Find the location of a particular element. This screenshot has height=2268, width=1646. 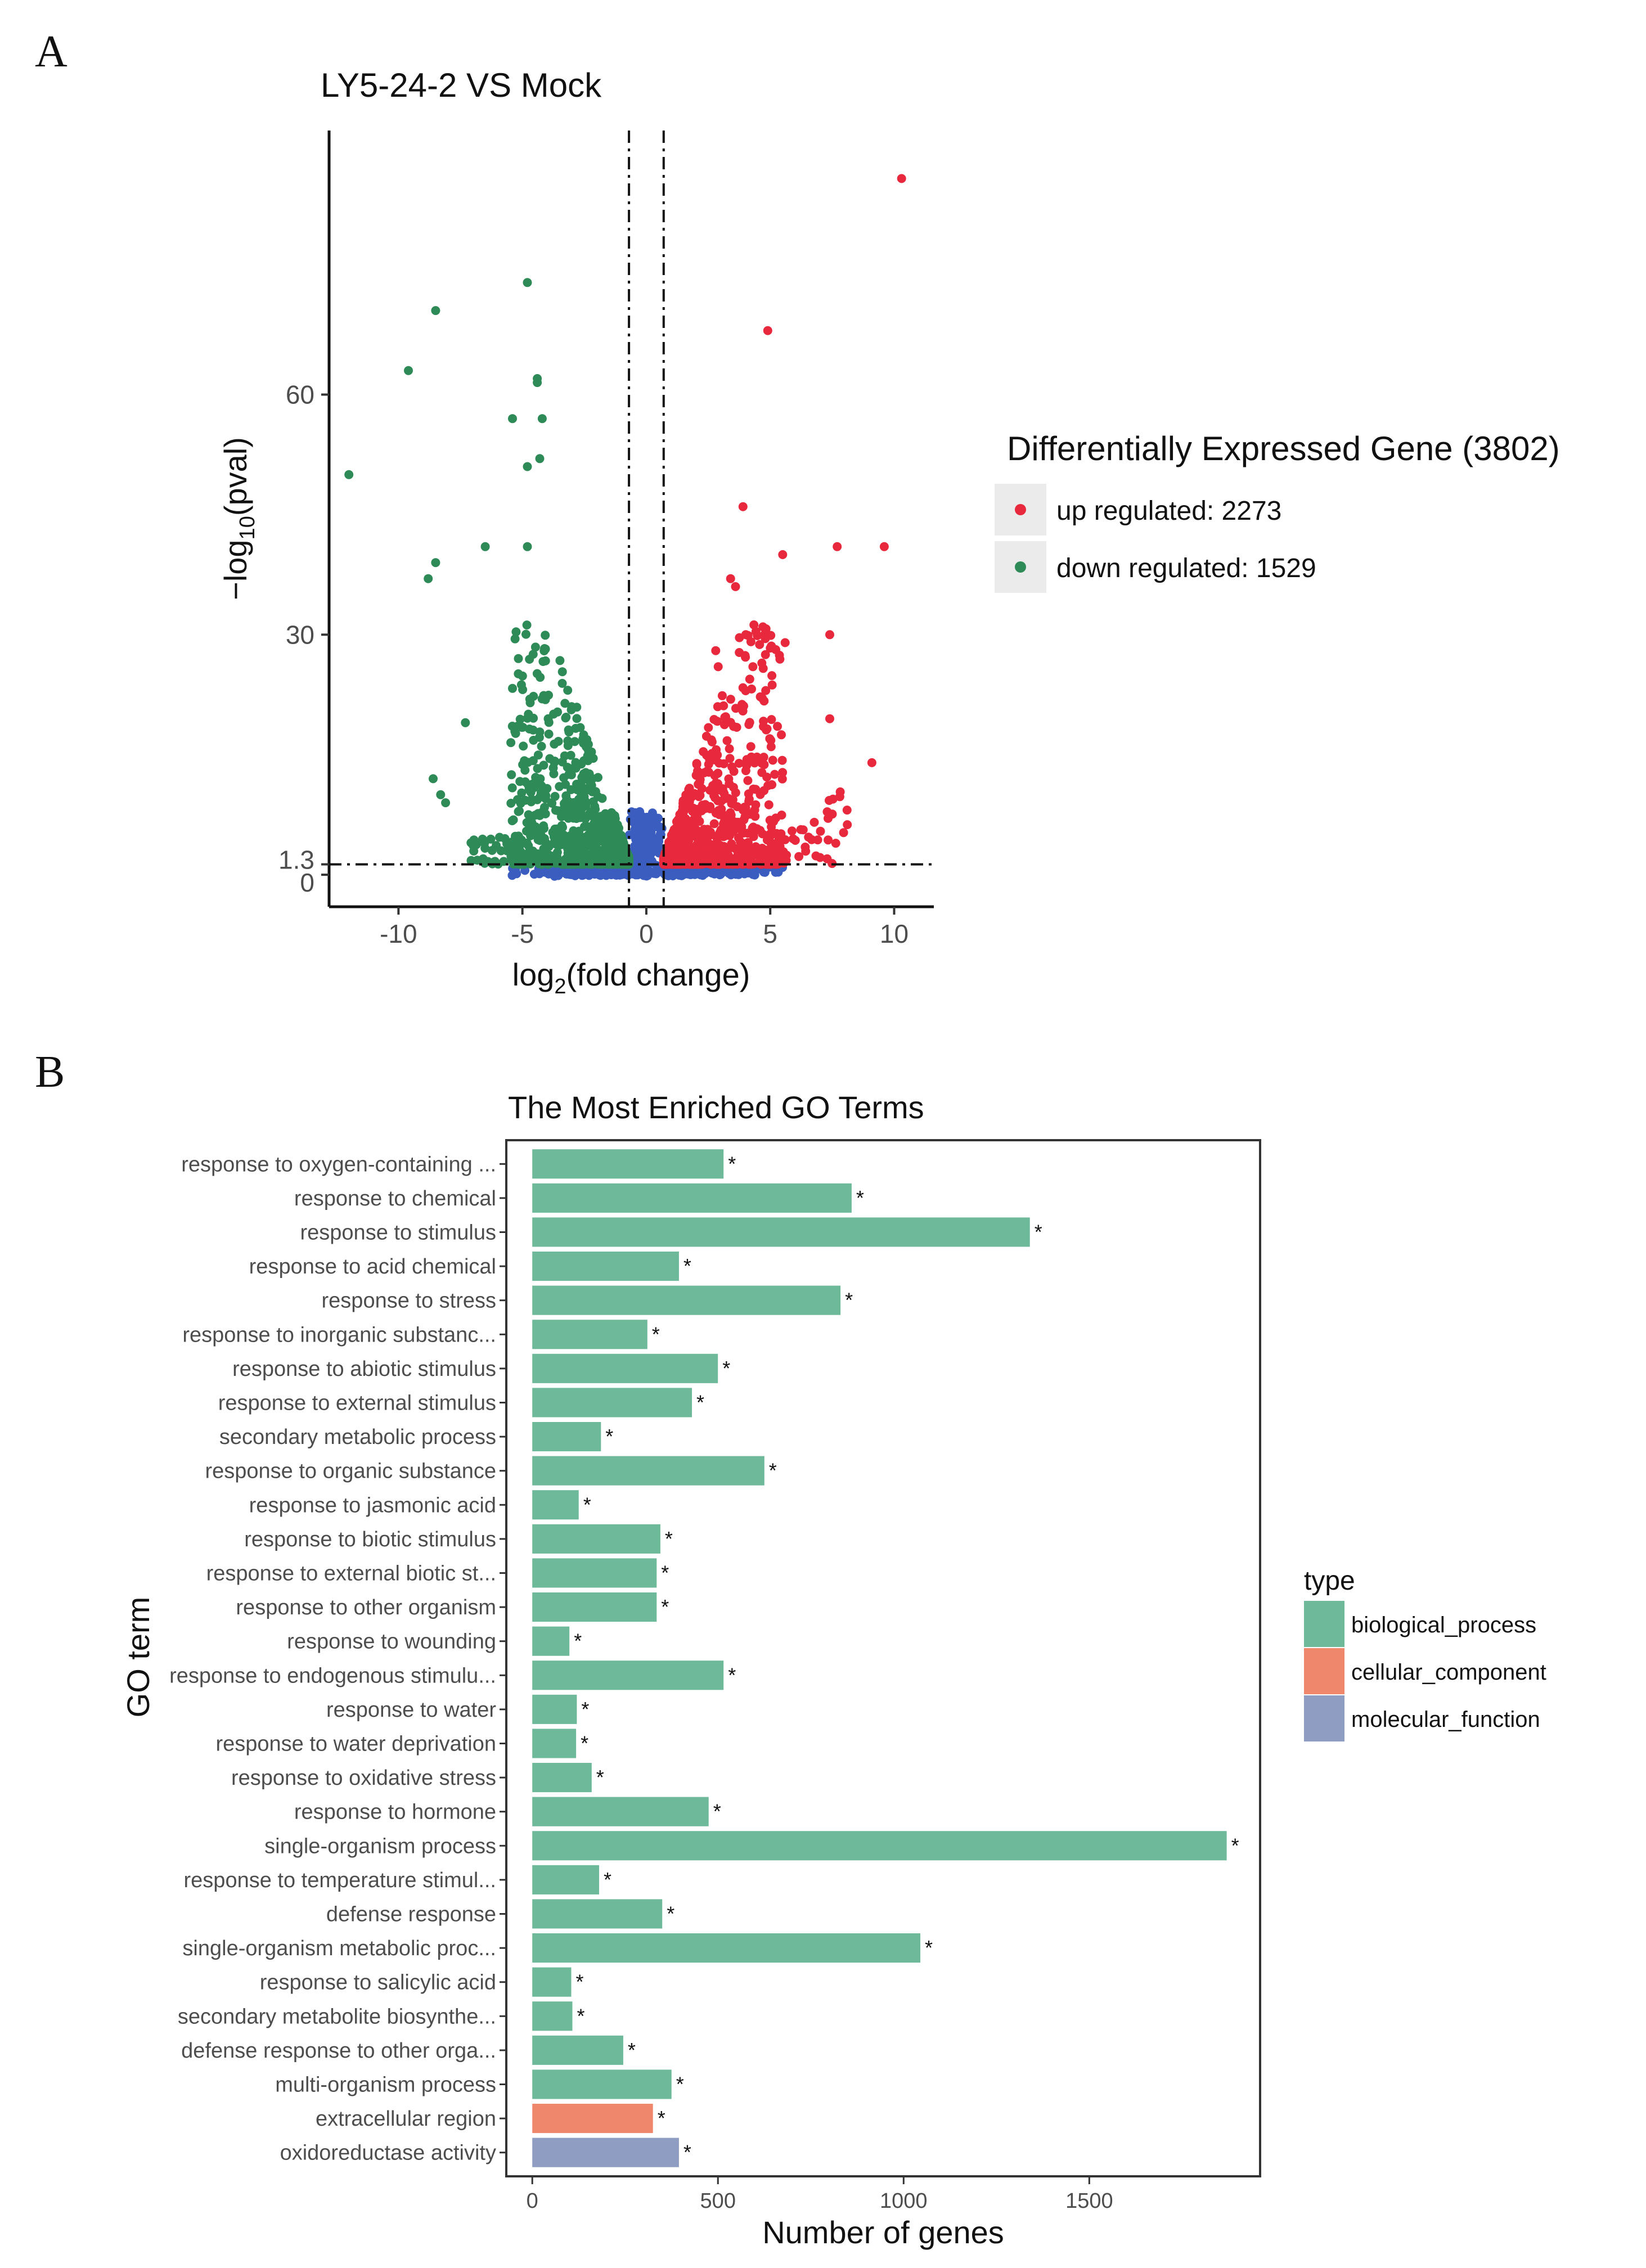

legend-swatch-molecular-function is located at coordinates (1324, 1718).